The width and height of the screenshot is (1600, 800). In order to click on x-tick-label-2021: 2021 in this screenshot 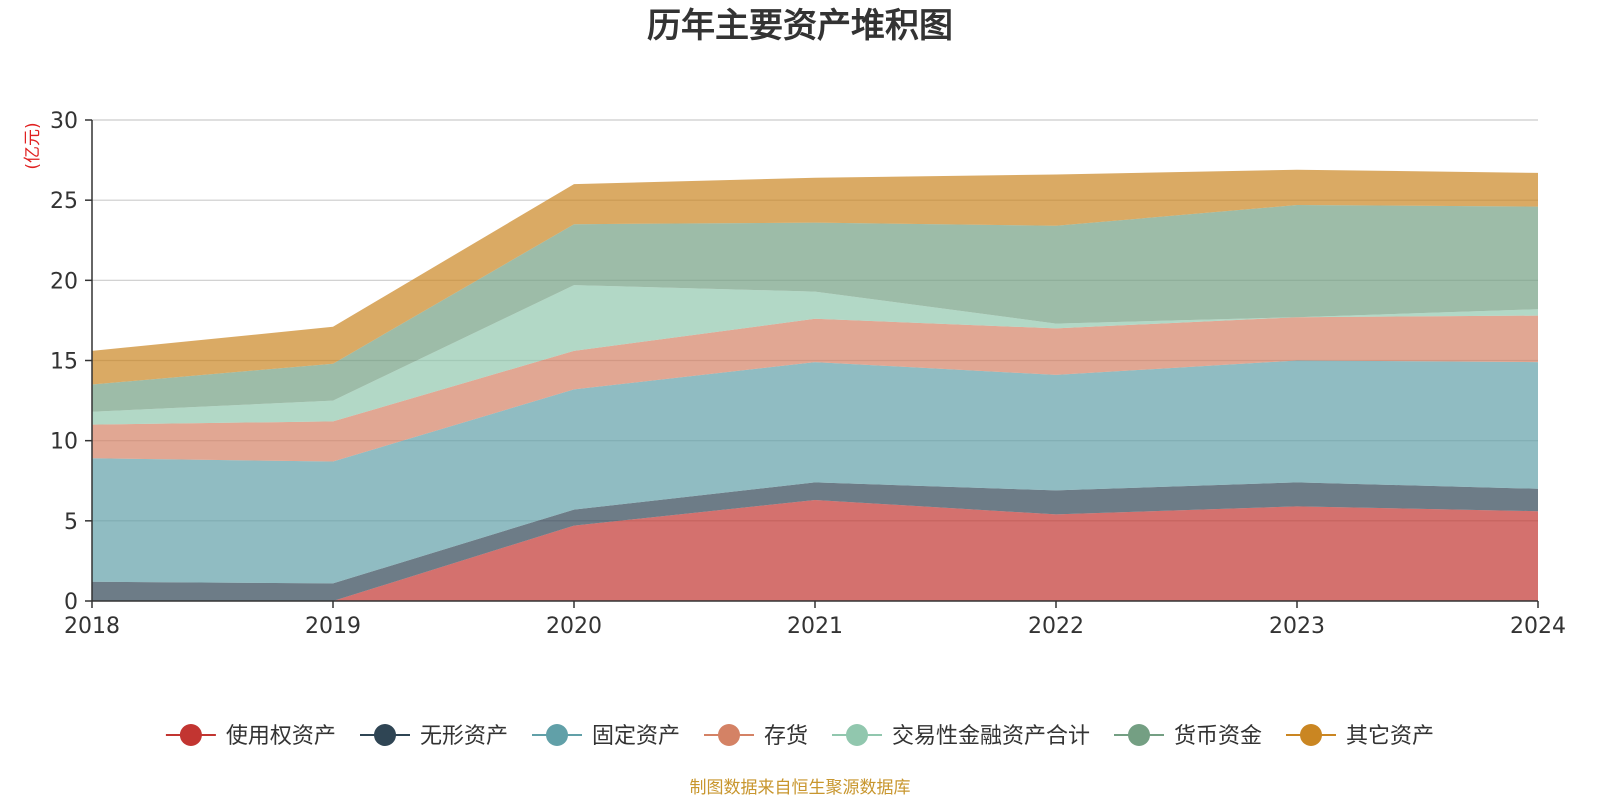, I will do `click(815, 626)`.